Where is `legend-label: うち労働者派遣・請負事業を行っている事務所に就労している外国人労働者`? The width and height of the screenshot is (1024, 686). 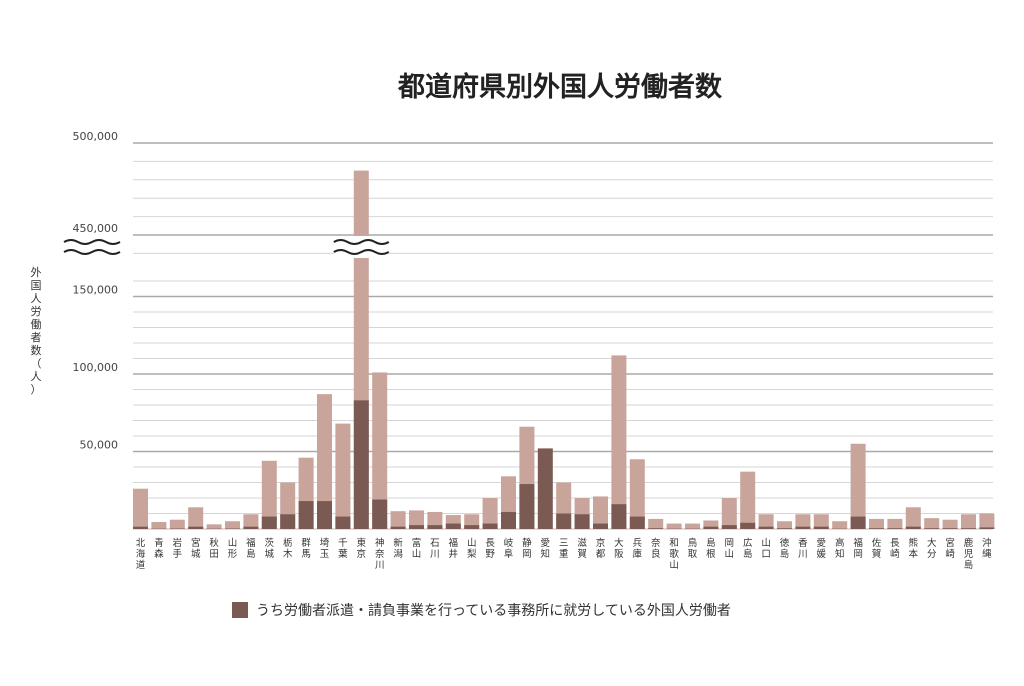
legend-label: うち労働者派遣・請負事業を行っている事務所に就労している外国人労働者 is located at coordinates (493, 611).